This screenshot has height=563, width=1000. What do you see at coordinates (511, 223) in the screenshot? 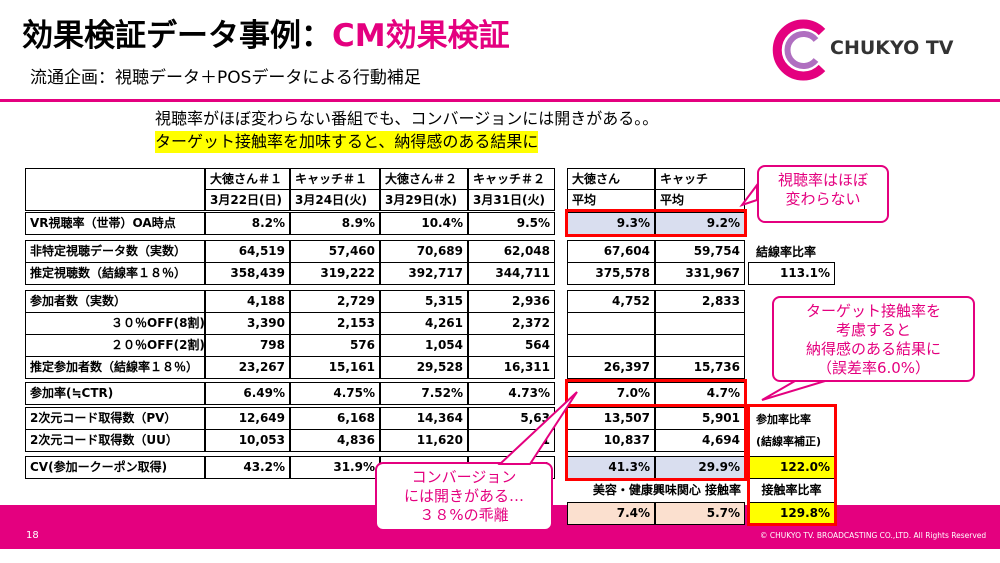
I see `cell-value: 9.5%` at bounding box center [511, 223].